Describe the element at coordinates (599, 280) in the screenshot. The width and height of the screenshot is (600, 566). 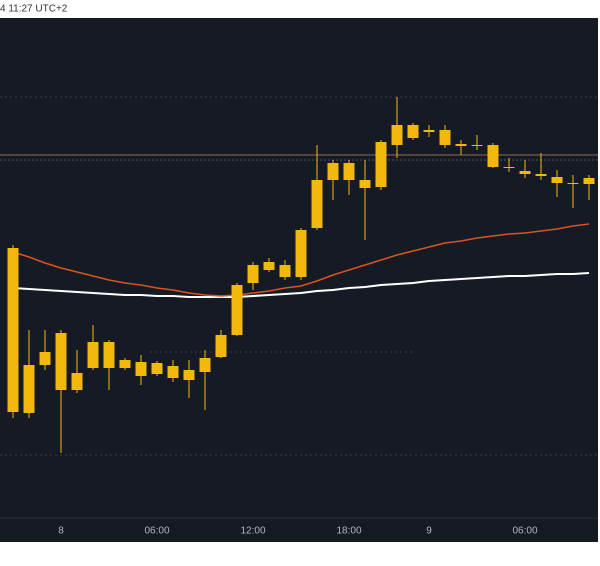
I see `right-edge` at that location.